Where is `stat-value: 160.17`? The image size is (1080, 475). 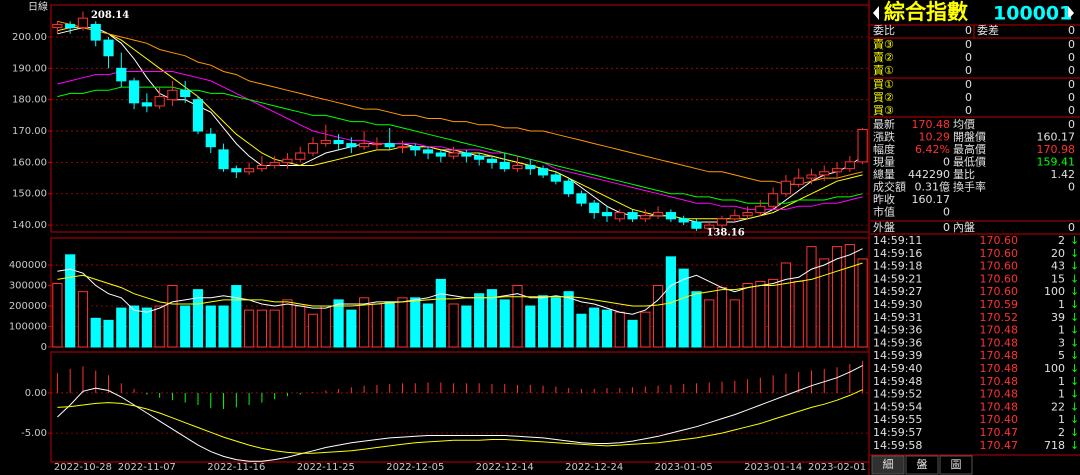 stat-value: 160.17 is located at coordinates (1056, 137).